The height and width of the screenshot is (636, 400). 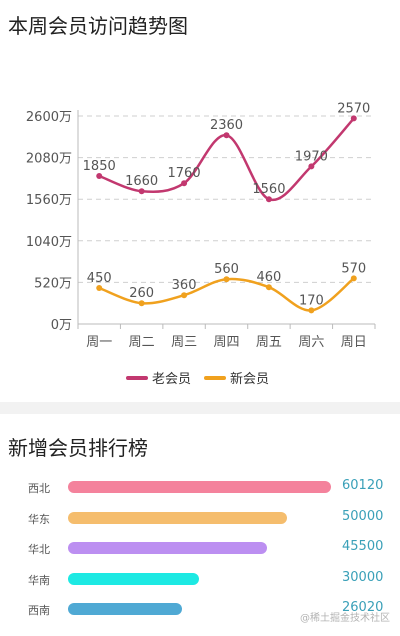 What do you see at coordinates (78, 448) in the screenshot?
I see `ranking-chart-title: 新增会员排行榜` at bounding box center [78, 448].